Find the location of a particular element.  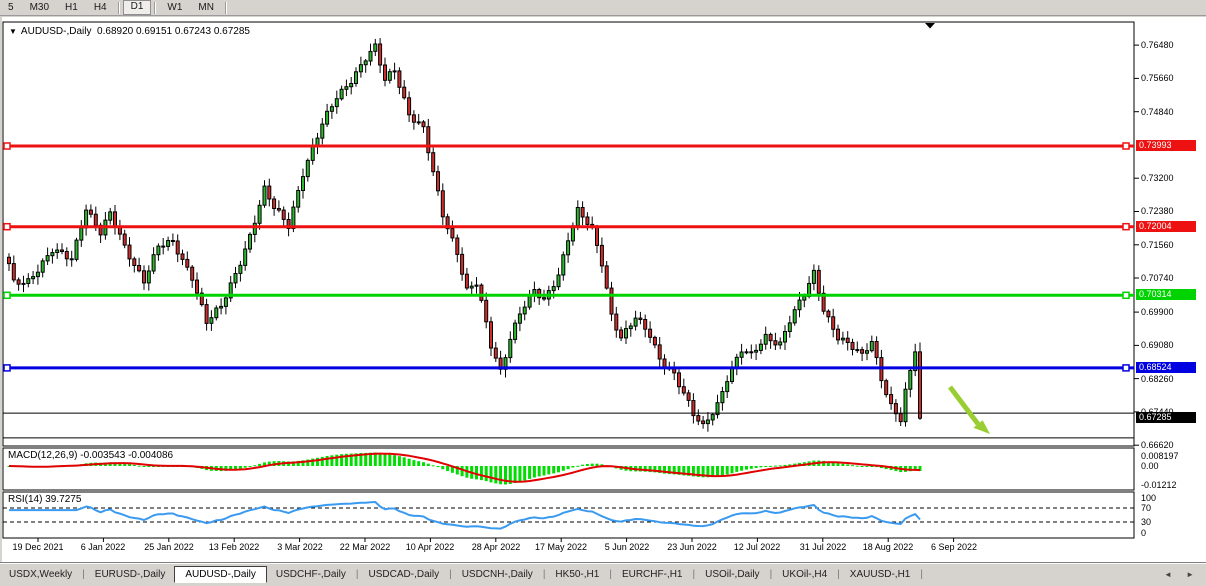

timeframe-button-w1: W1 is located at coordinates (175, 7).